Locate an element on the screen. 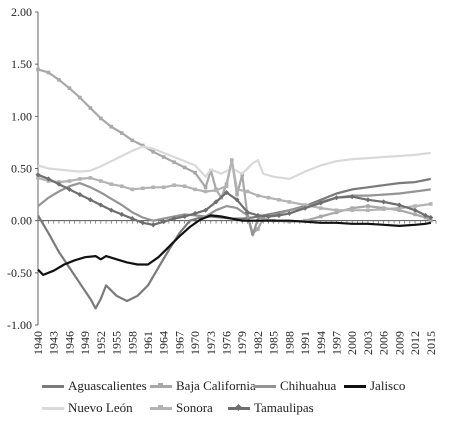 The width and height of the screenshot is (450, 421). x-tick-label: 2006 is located at coordinates (384, 343).